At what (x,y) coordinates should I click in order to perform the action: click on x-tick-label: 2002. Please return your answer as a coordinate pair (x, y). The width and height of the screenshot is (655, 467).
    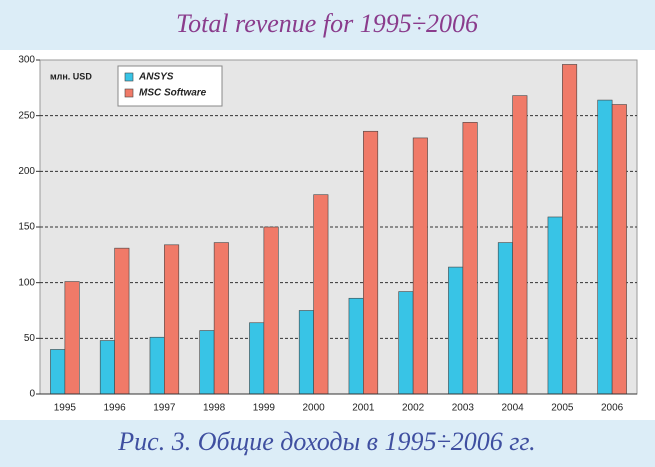
    Looking at the image, I should click on (413, 408).